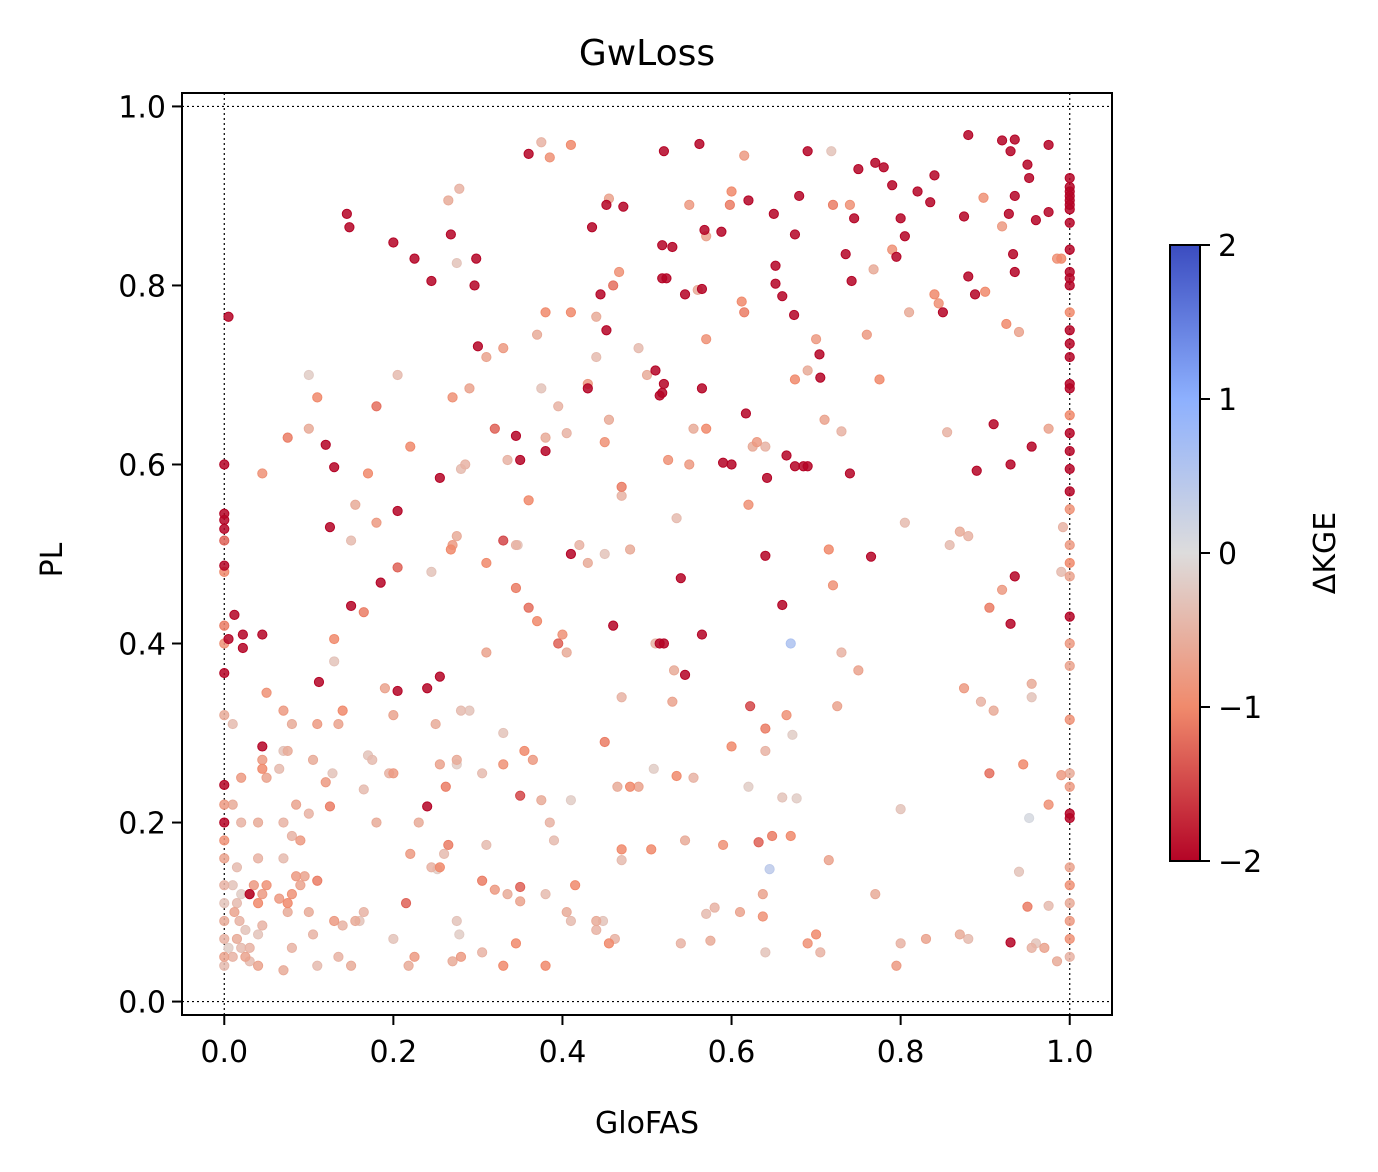 The width and height of the screenshot is (1378, 1172). I want to click on x-tick-label: 0.8, so click(901, 1052).